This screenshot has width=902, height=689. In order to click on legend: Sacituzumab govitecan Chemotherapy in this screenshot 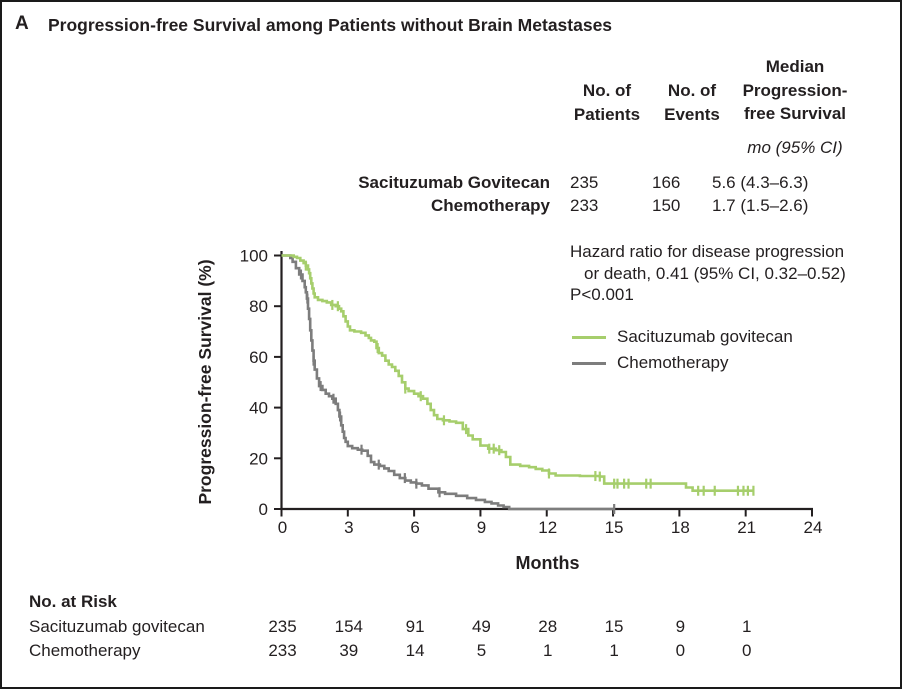, I will do `click(682, 350)`.